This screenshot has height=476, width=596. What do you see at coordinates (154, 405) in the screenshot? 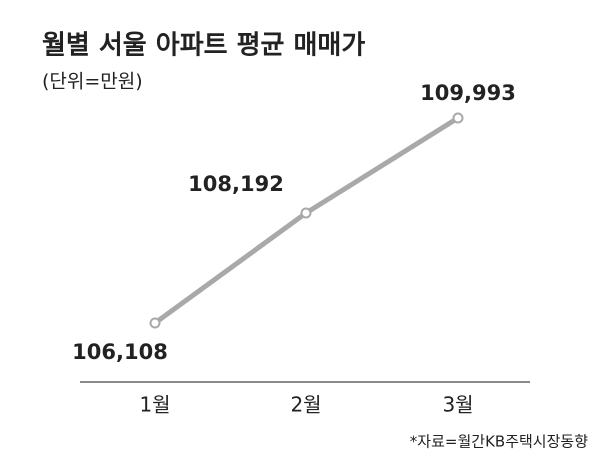
I see `x-tick-label: 1월` at bounding box center [154, 405].